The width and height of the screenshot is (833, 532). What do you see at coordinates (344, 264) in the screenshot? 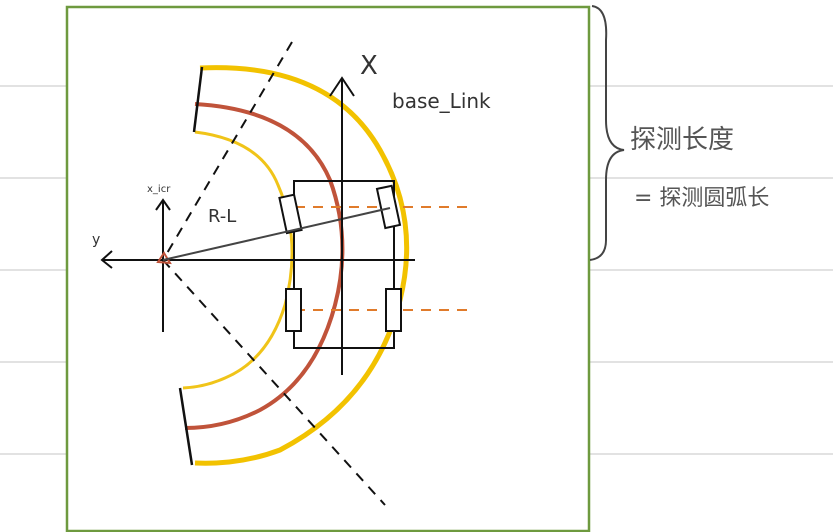
I see `robot-body` at bounding box center [344, 264].